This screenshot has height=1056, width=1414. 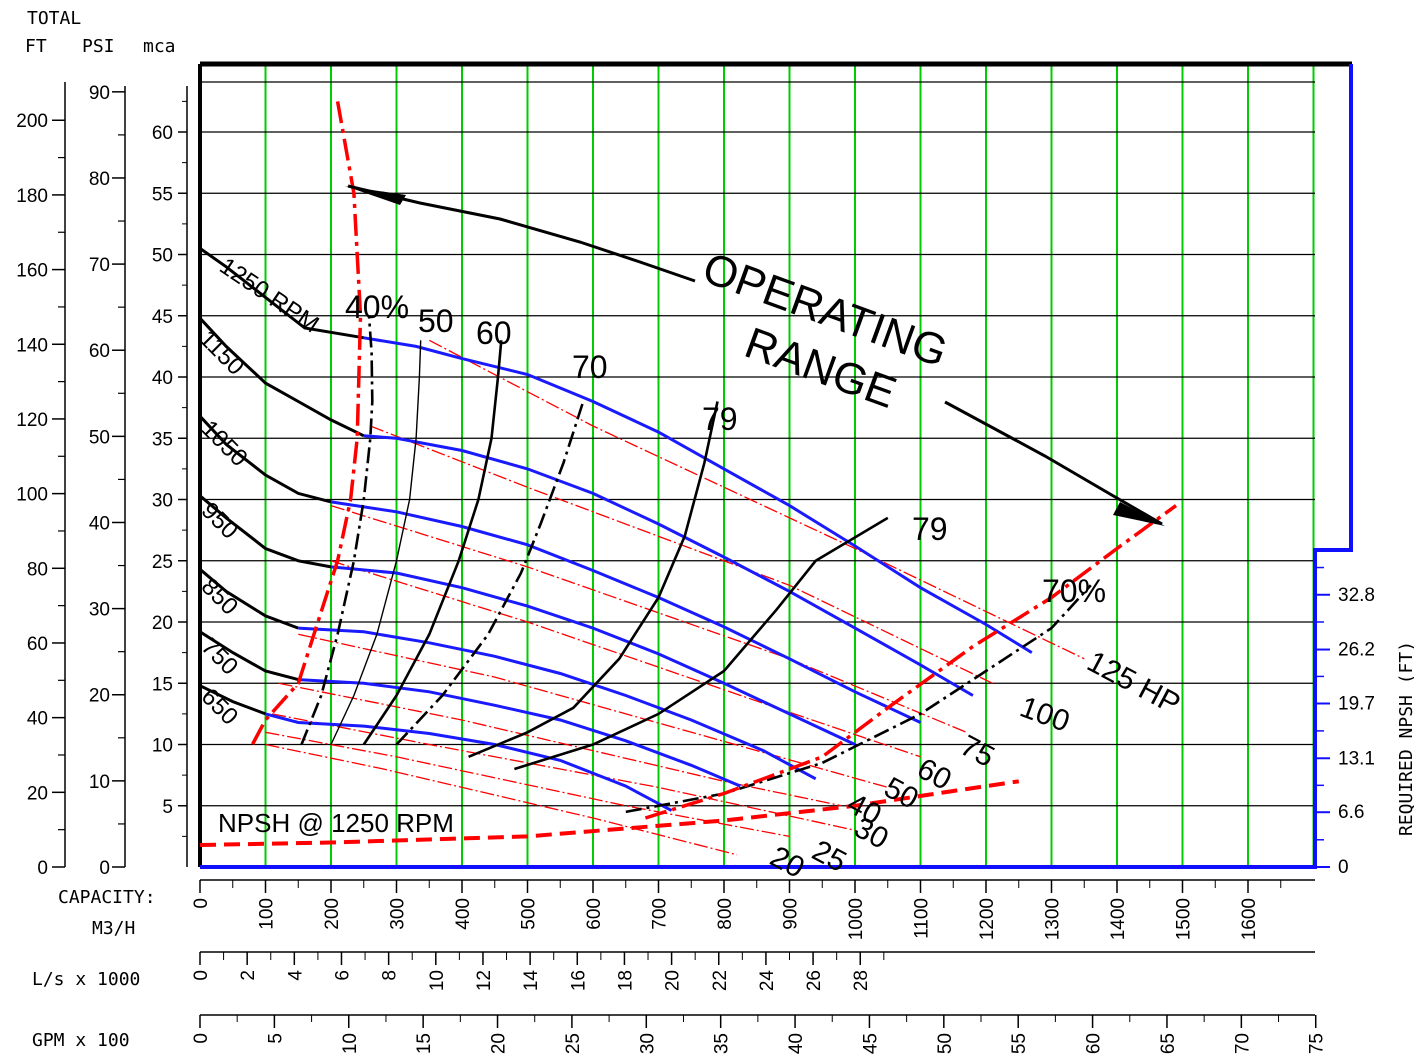 What do you see at coordinates (32, 345) in the screenshot?
I see `ft-tick-label: 140` at bounding box center [32, 345].